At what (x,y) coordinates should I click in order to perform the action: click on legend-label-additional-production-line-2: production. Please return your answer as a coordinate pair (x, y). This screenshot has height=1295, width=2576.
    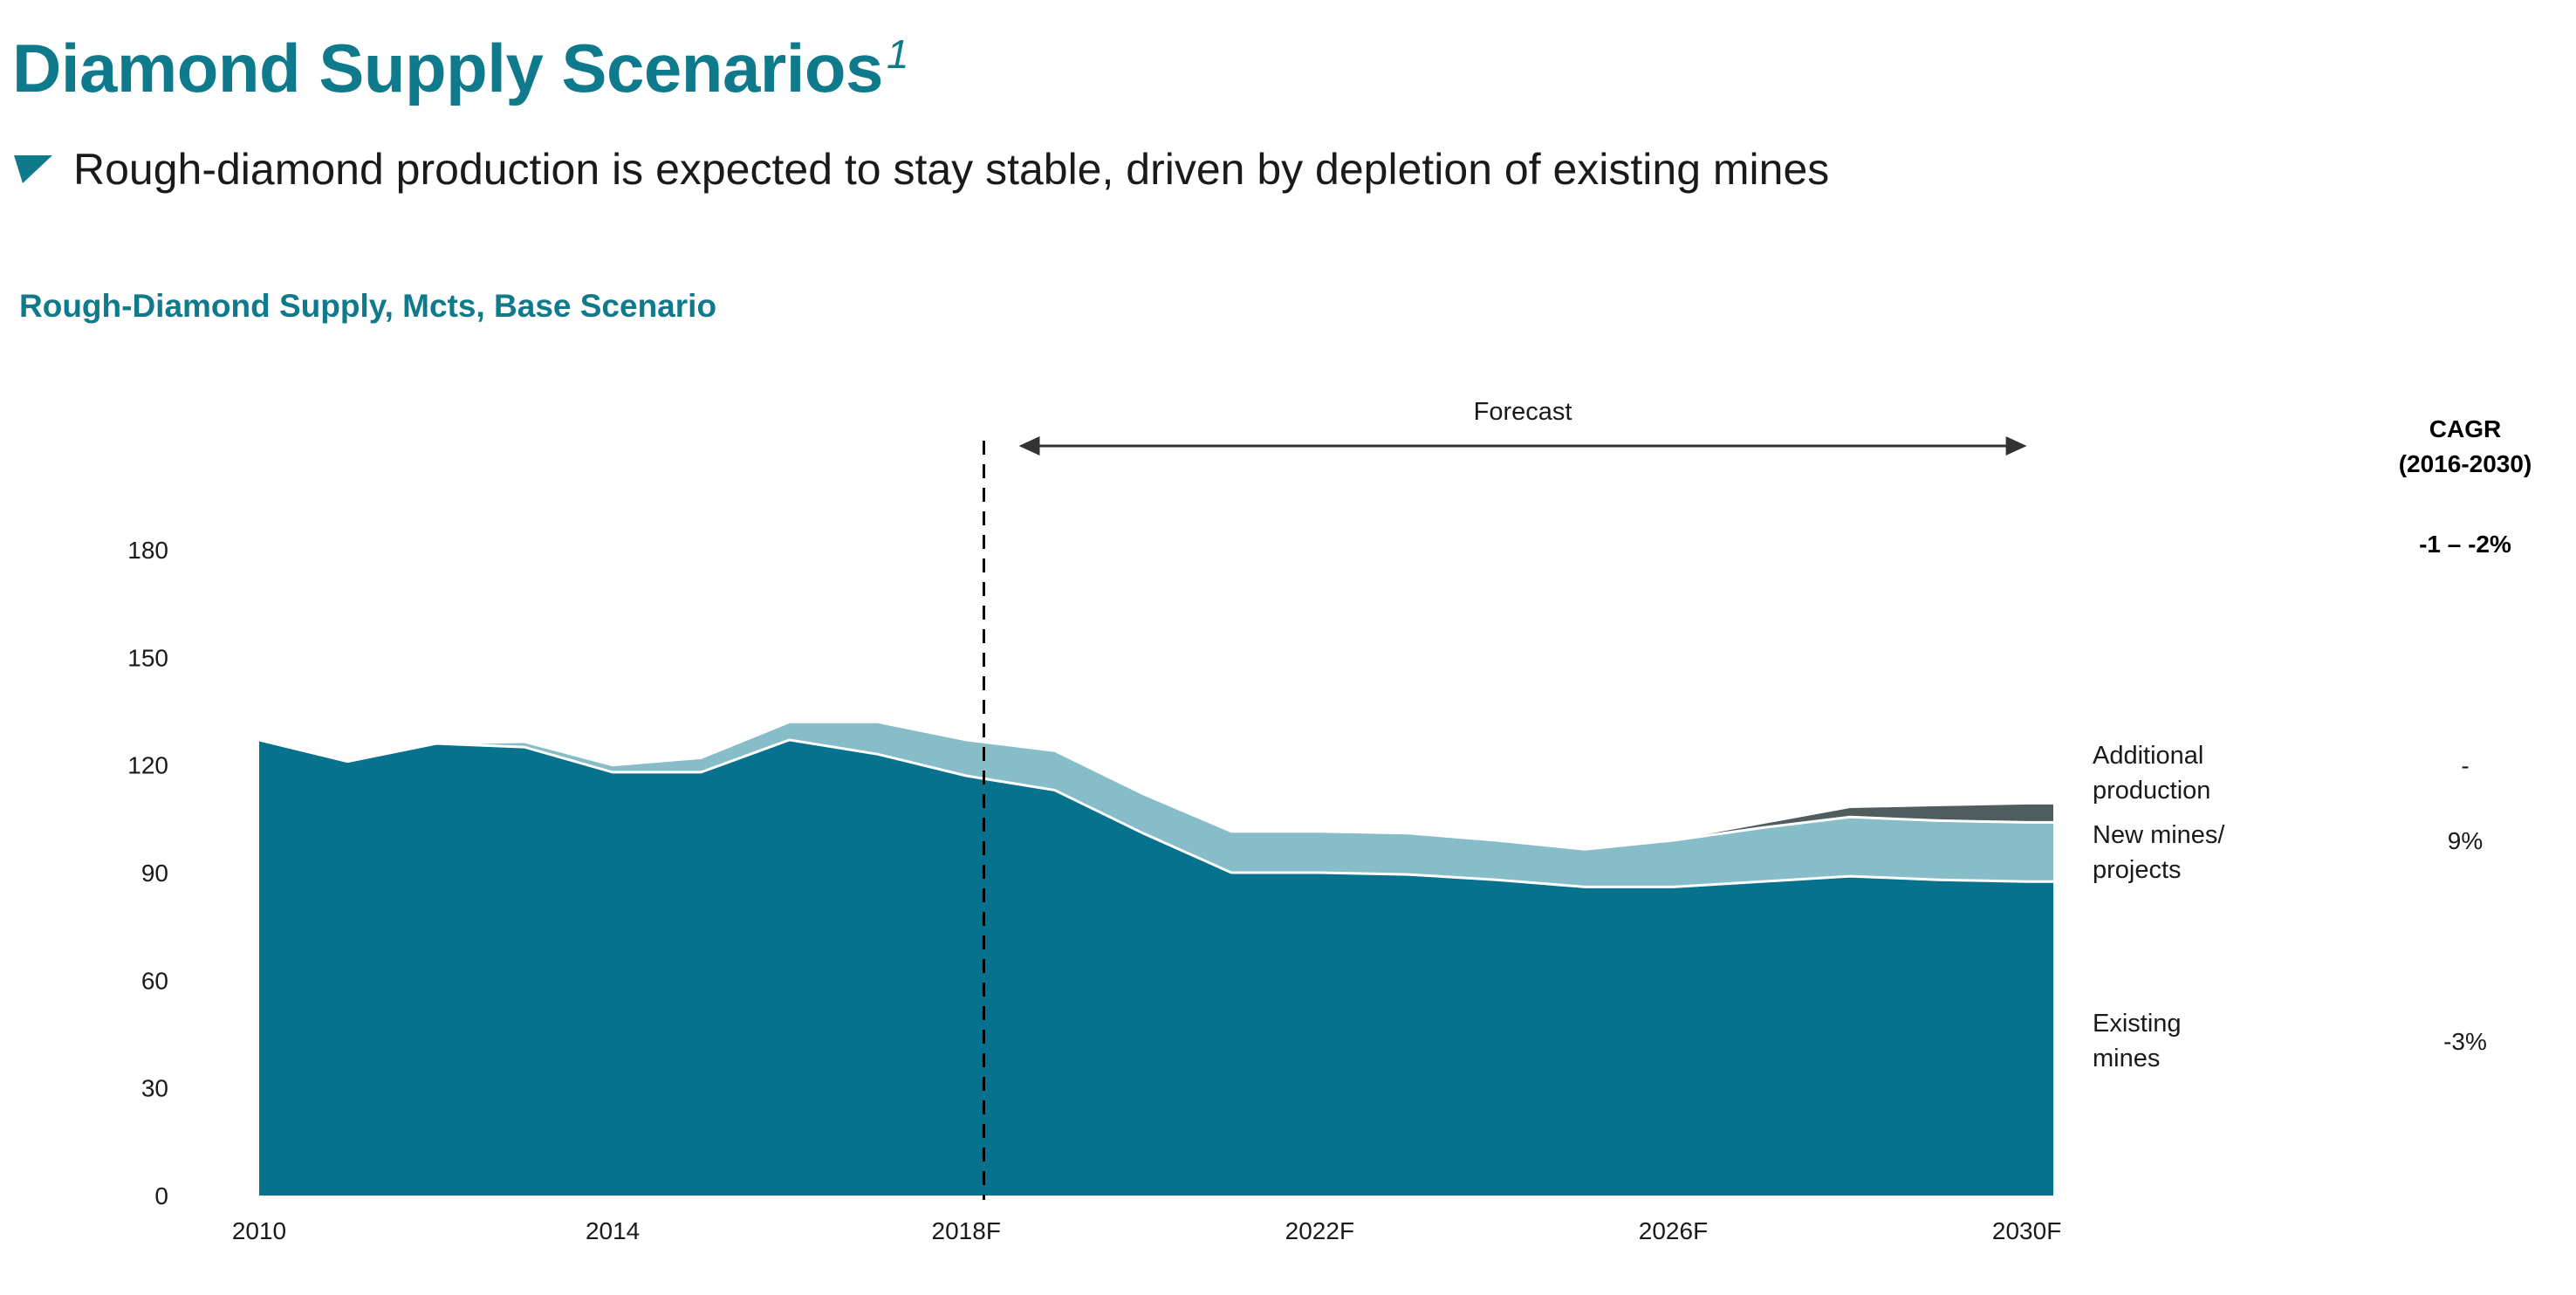
    Looking at the image, I should click on (2151, 791).